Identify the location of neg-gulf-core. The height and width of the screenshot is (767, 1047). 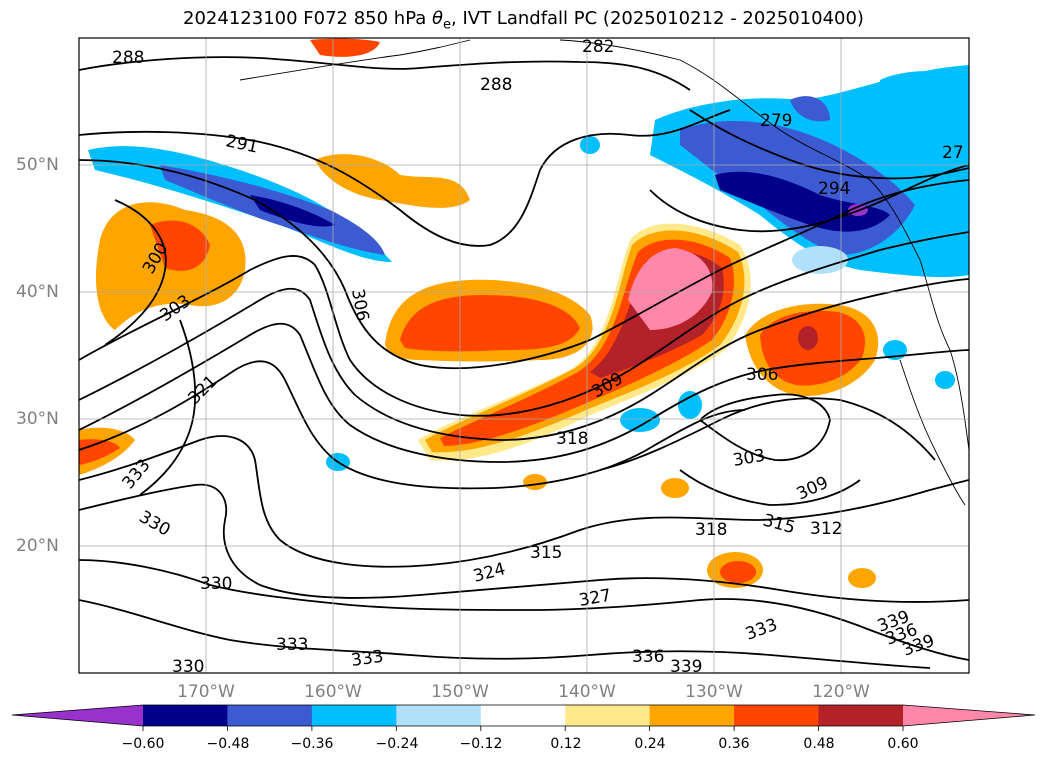
(802, 201).